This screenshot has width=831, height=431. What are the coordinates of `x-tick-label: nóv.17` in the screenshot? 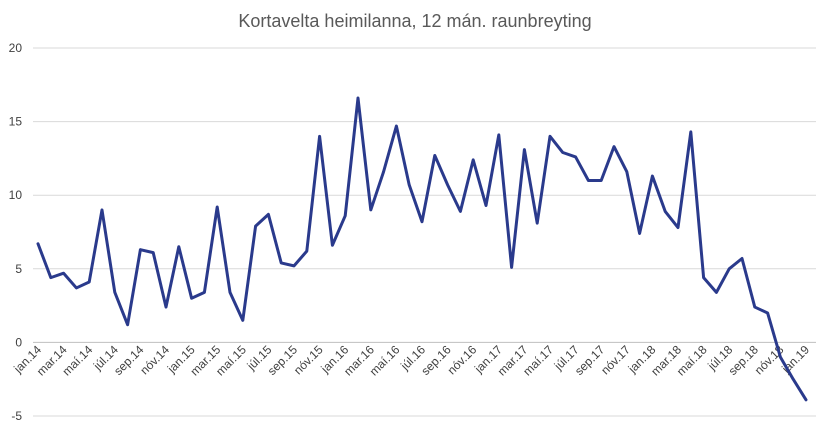 It's located at (615, 359).